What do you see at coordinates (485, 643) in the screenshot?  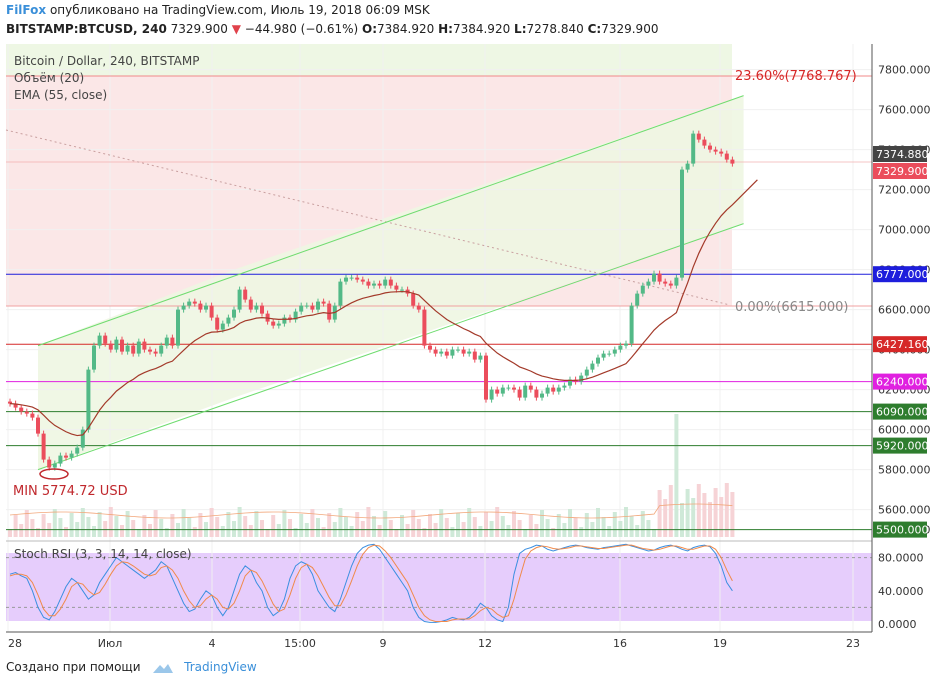 I see `x-tick-label: 12` at bounding box center [485, 643].